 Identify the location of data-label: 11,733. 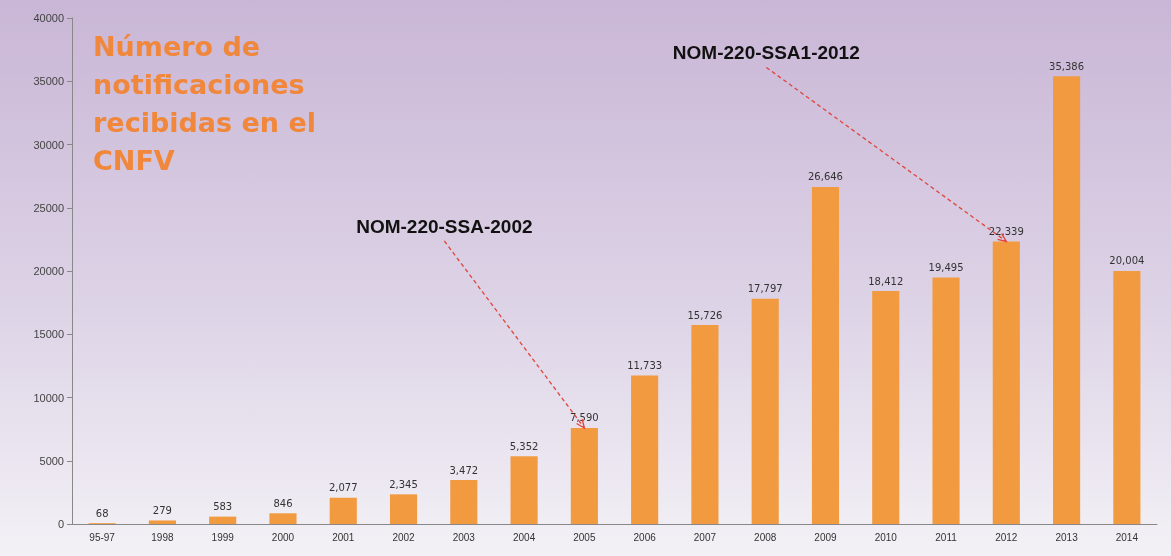
(645, 366).